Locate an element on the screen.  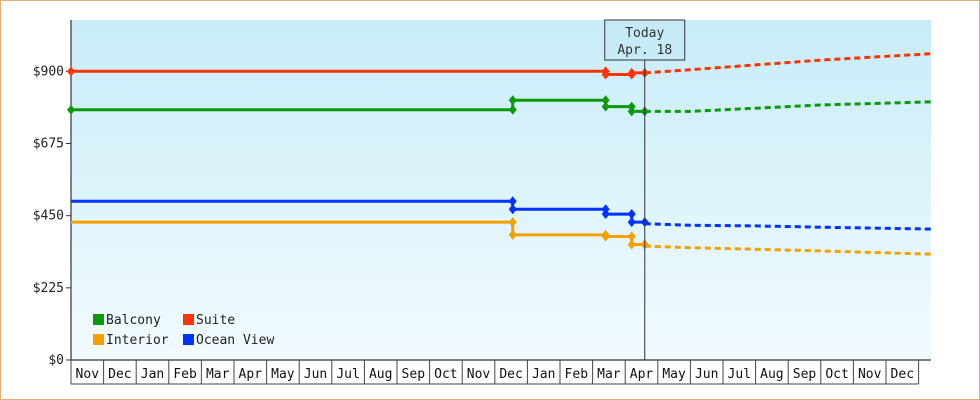
ocean-view-forecast-line is located at coordinates (788, 226).